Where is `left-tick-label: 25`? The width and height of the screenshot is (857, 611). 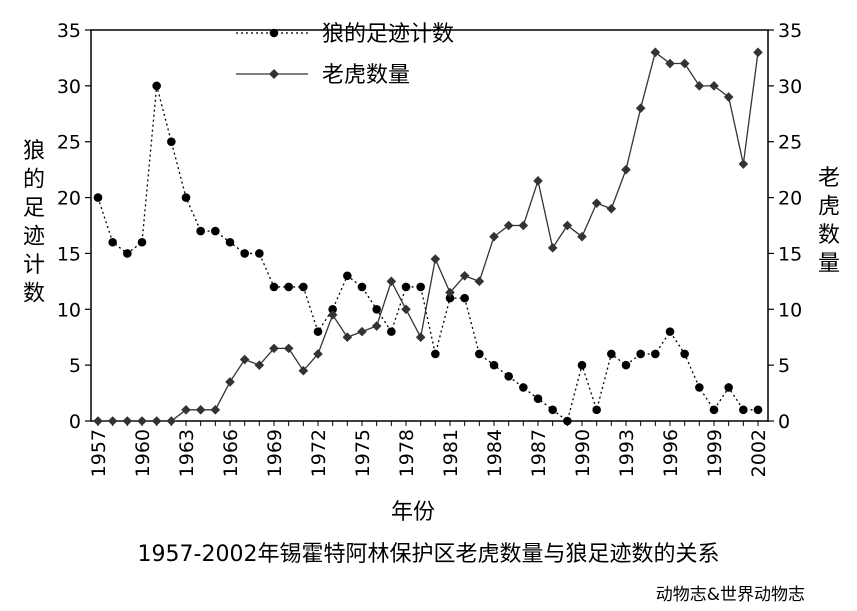
left-tick-label: 25 is located at coordinates (69, 143).